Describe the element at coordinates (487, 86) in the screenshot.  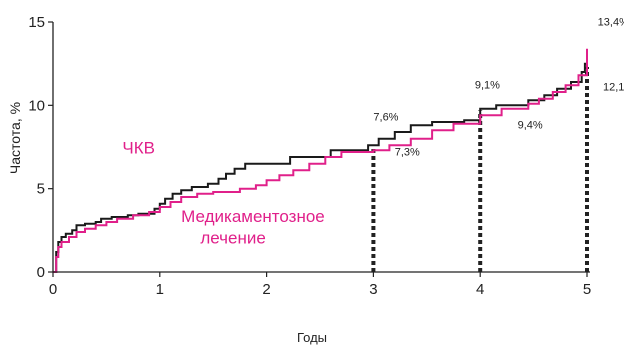
I see `data-annotation: 9,1%` at that location.